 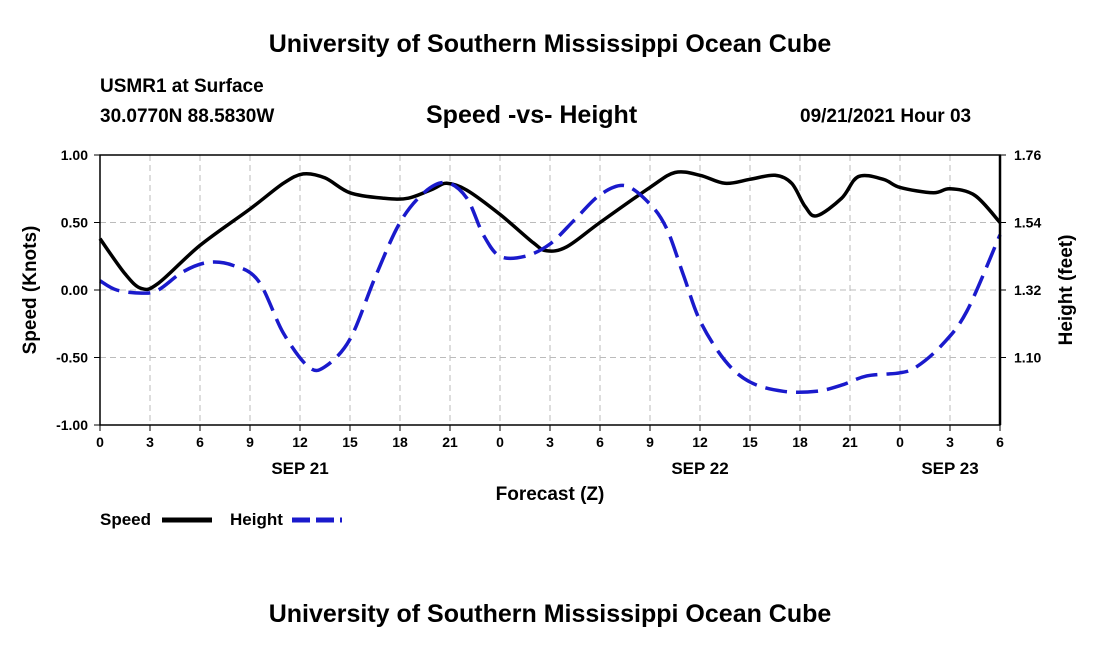 What do you see at coordinates (187, 116) in the screenshot?
I see `station-coordinates: 30.0770N 88.5830W` at bounding box center [187, 116].